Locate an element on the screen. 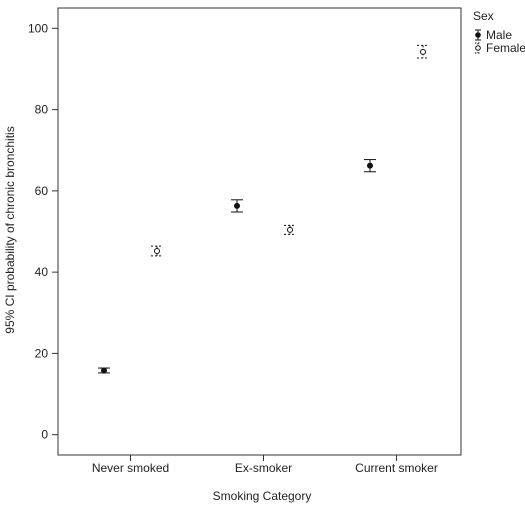 The width and height of the screenshot is (525, 509). y-tick-label: 80 is located at coordinates (42, 110).